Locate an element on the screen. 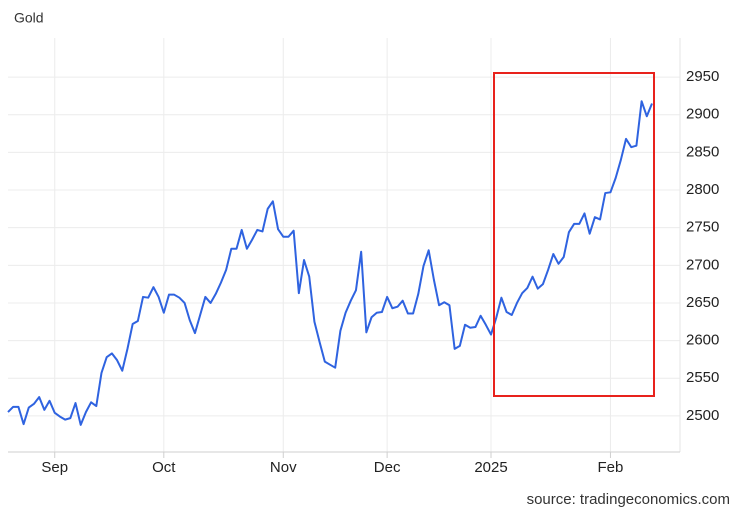  chart-title: Gold is located at coordinates (29, 18).